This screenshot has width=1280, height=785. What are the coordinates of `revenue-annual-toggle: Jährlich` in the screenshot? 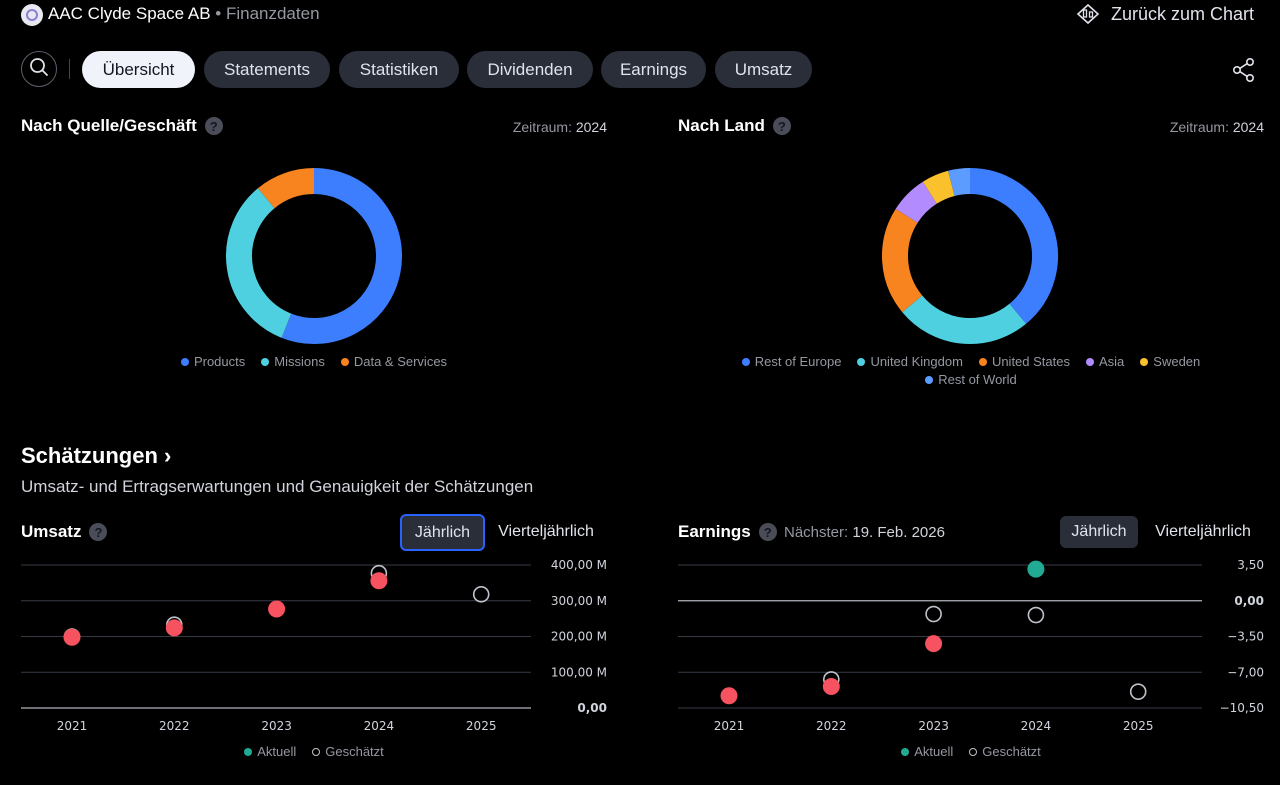 It's located at (442, 532).